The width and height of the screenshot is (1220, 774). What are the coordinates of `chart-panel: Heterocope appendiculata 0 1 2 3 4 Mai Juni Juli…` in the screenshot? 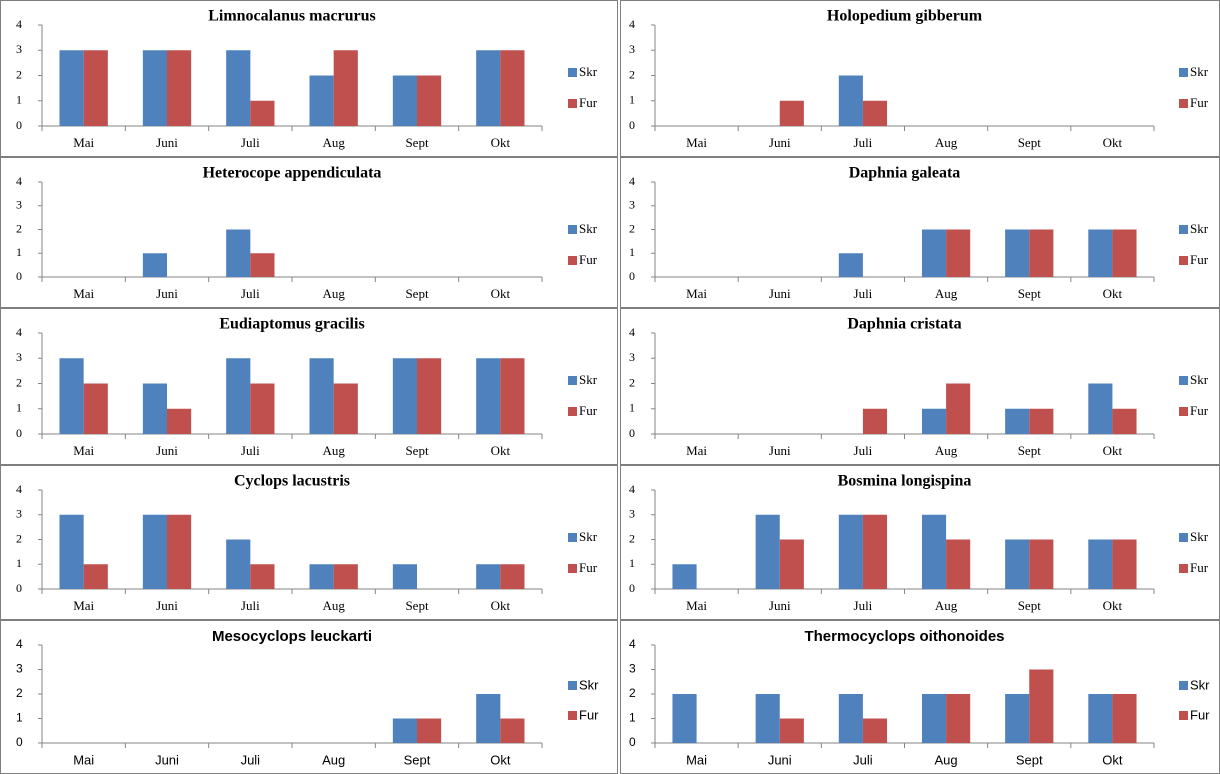 It's located at (309, 232).